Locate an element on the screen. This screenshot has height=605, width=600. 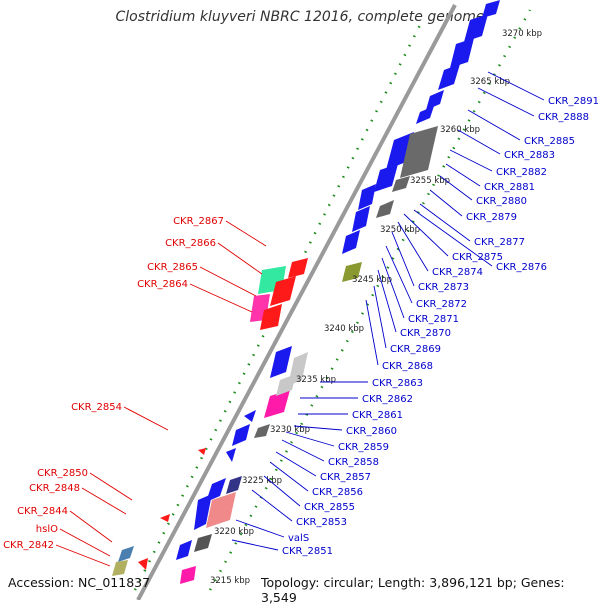
gene-label-ckr-2859: CKR_2859 is located at coordinates (363, 447).